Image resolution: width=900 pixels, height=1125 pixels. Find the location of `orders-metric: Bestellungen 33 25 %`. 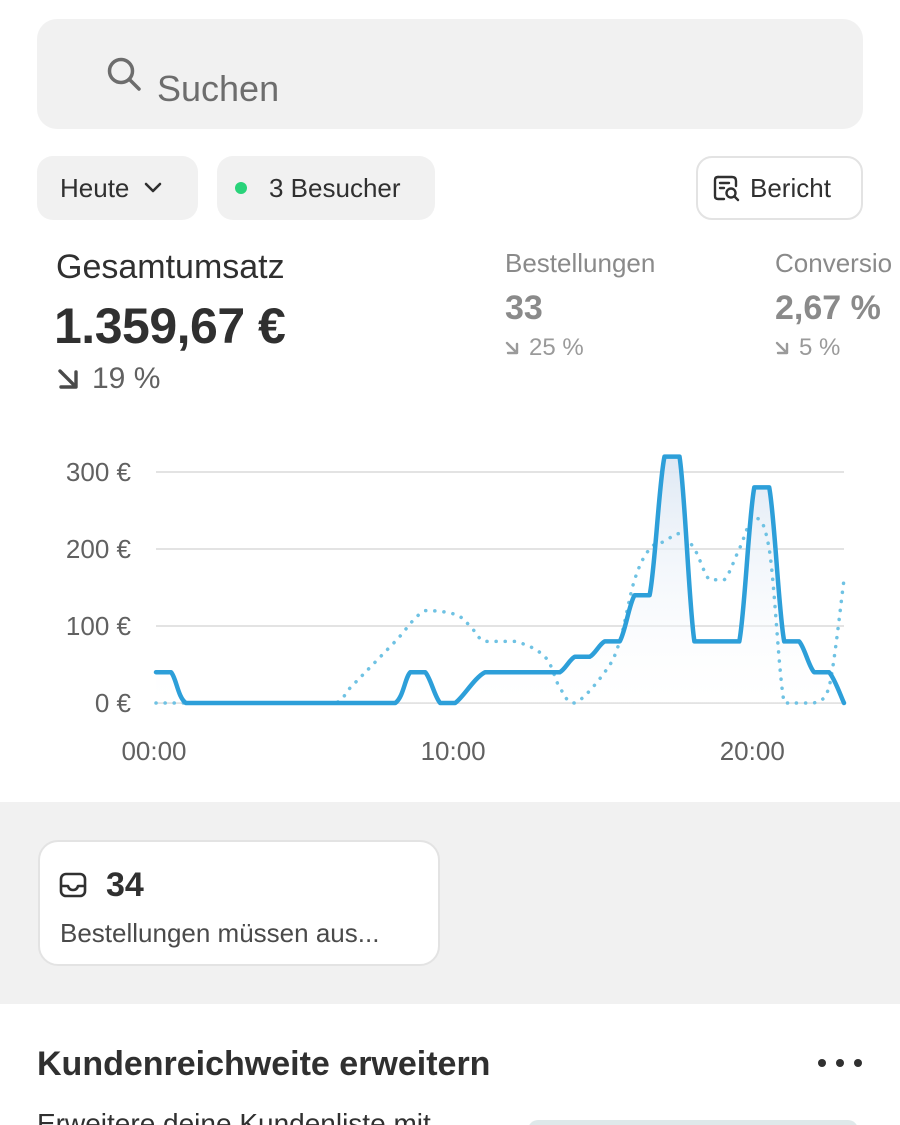

orders-metric: Bestellungen 33 25 % is located at coordinates (580, 305).